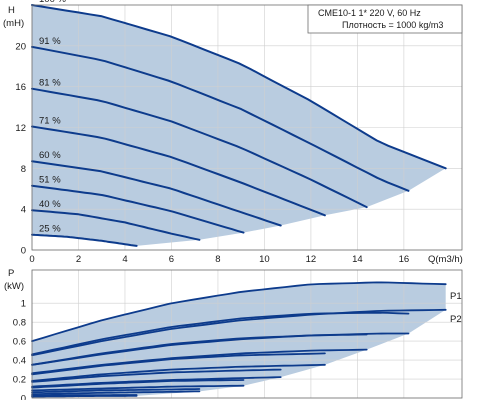 This screenshot has width=500, height=400. Describe the element at coordinates (404, 259) in the screenshot. I see `flow-tick-label: 16` at that location.